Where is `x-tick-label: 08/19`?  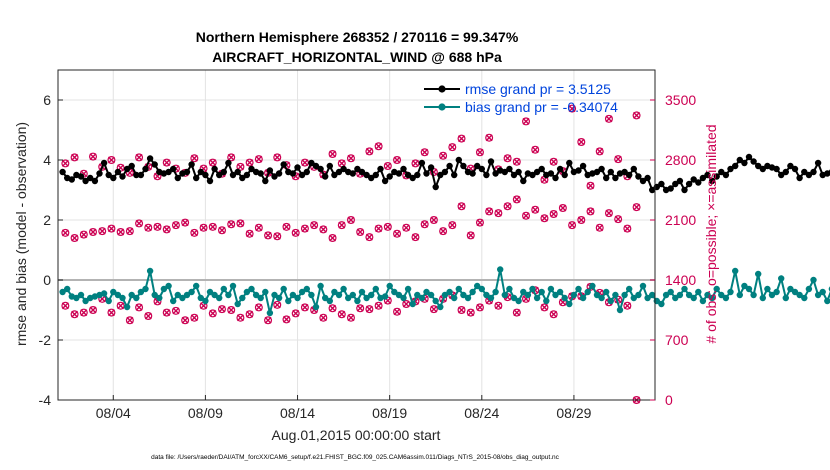 x-tick-label: 08/19 is located at coordinates (389, 413).